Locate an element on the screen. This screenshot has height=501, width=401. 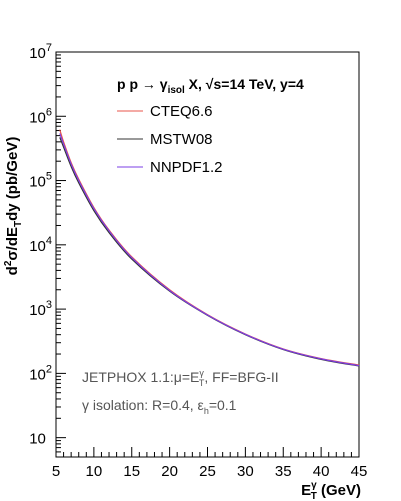
y-tick-label: 10⁵ is located at coordinates (40, 181).